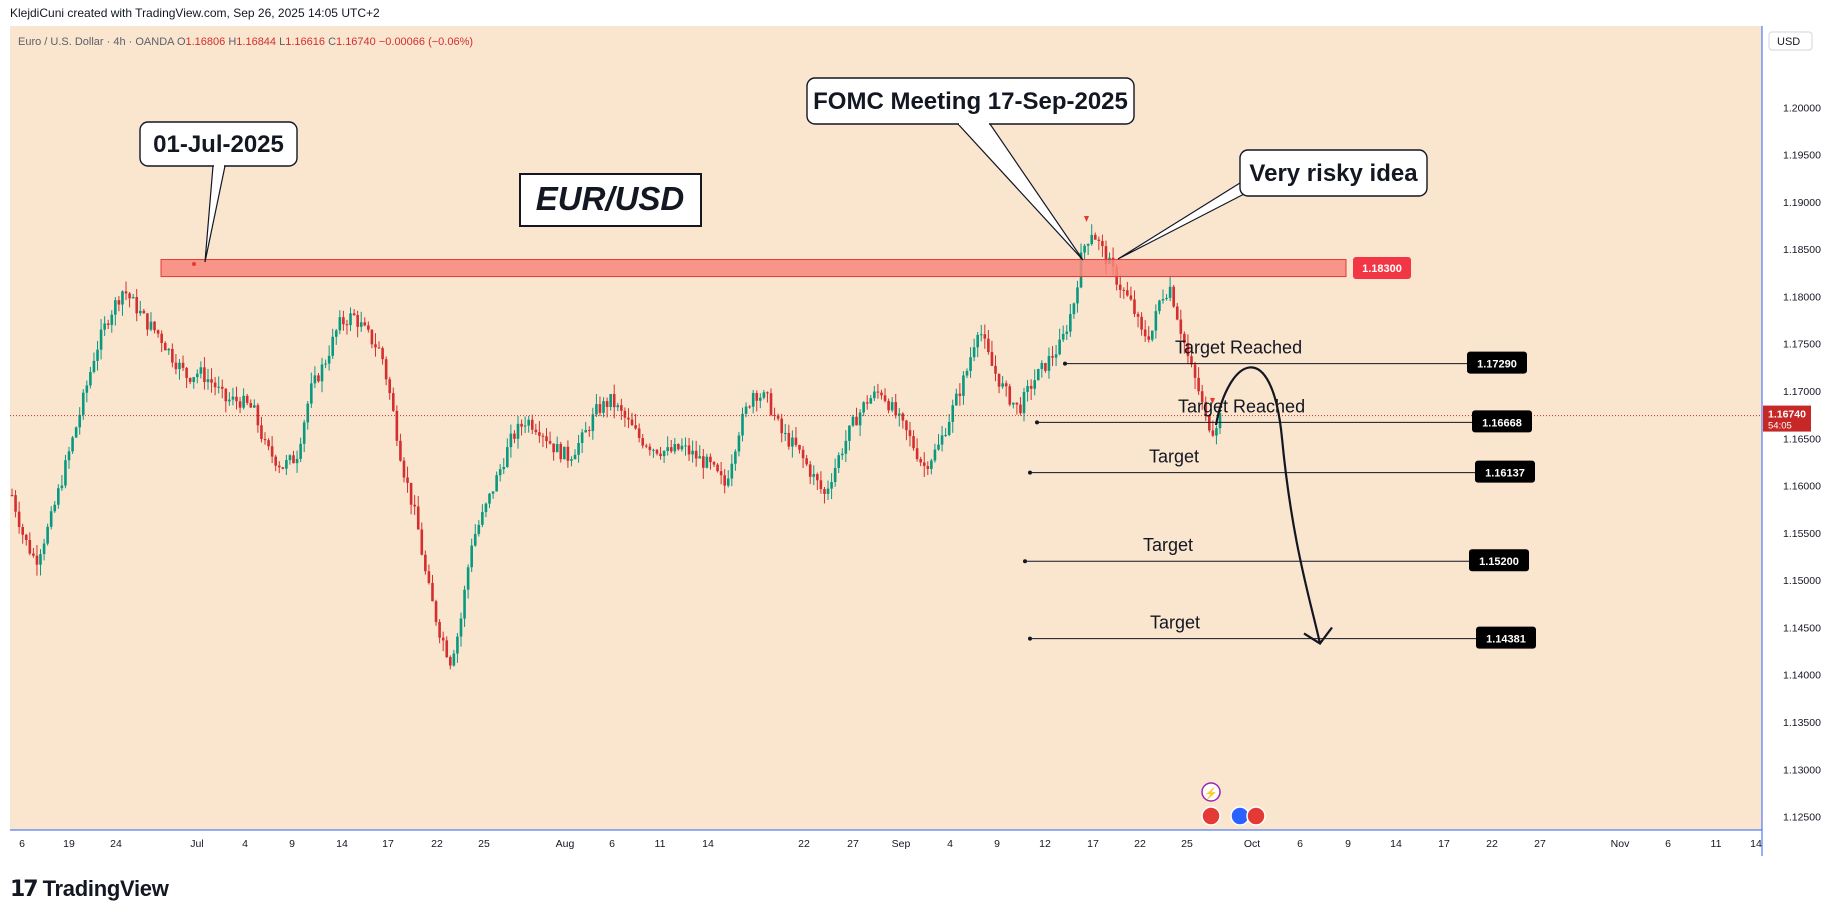 The height and width of the screenshot is (917, 1835). Describe the element at coordinates (1502, 423) in the screenshot. I see `target-price-label: 1.16668` at that location.